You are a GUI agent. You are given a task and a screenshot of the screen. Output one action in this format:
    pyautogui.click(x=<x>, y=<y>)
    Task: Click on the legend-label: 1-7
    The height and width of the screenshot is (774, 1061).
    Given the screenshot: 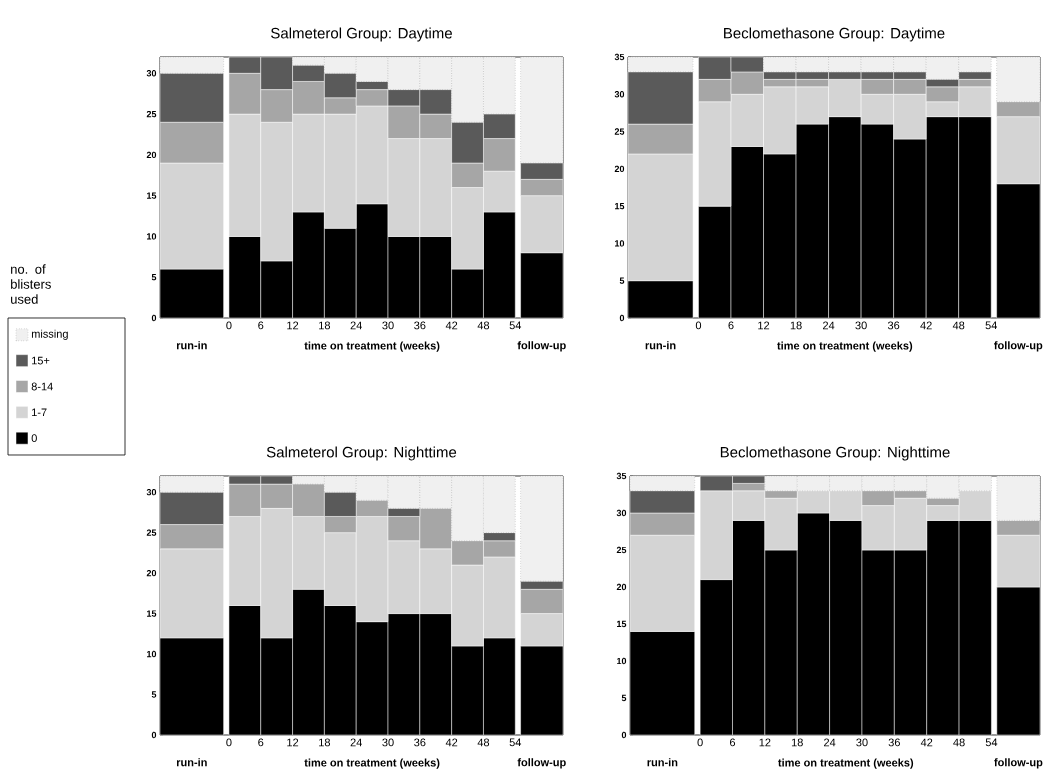 What is the action you would take?
    pyautogui.click(x=39, y=412)
    